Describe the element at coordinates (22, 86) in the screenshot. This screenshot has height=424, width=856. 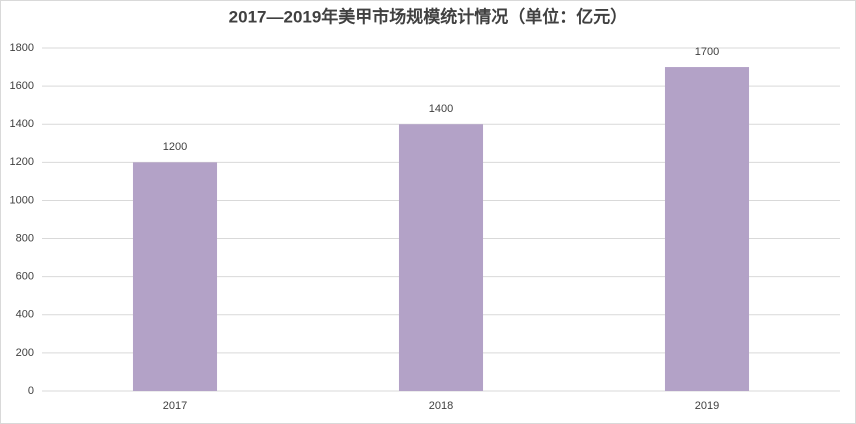
I see `y-tick-label: 1600` at that location.